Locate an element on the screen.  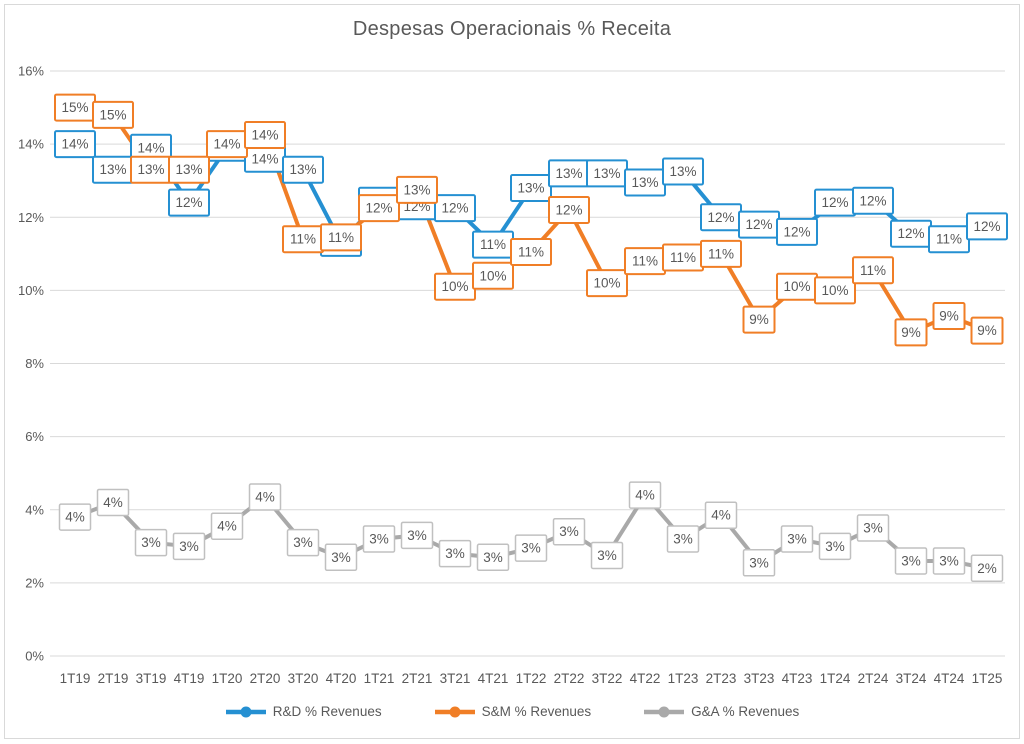
y-axis-tick-label: 14% is located at coordinates (31, 144).